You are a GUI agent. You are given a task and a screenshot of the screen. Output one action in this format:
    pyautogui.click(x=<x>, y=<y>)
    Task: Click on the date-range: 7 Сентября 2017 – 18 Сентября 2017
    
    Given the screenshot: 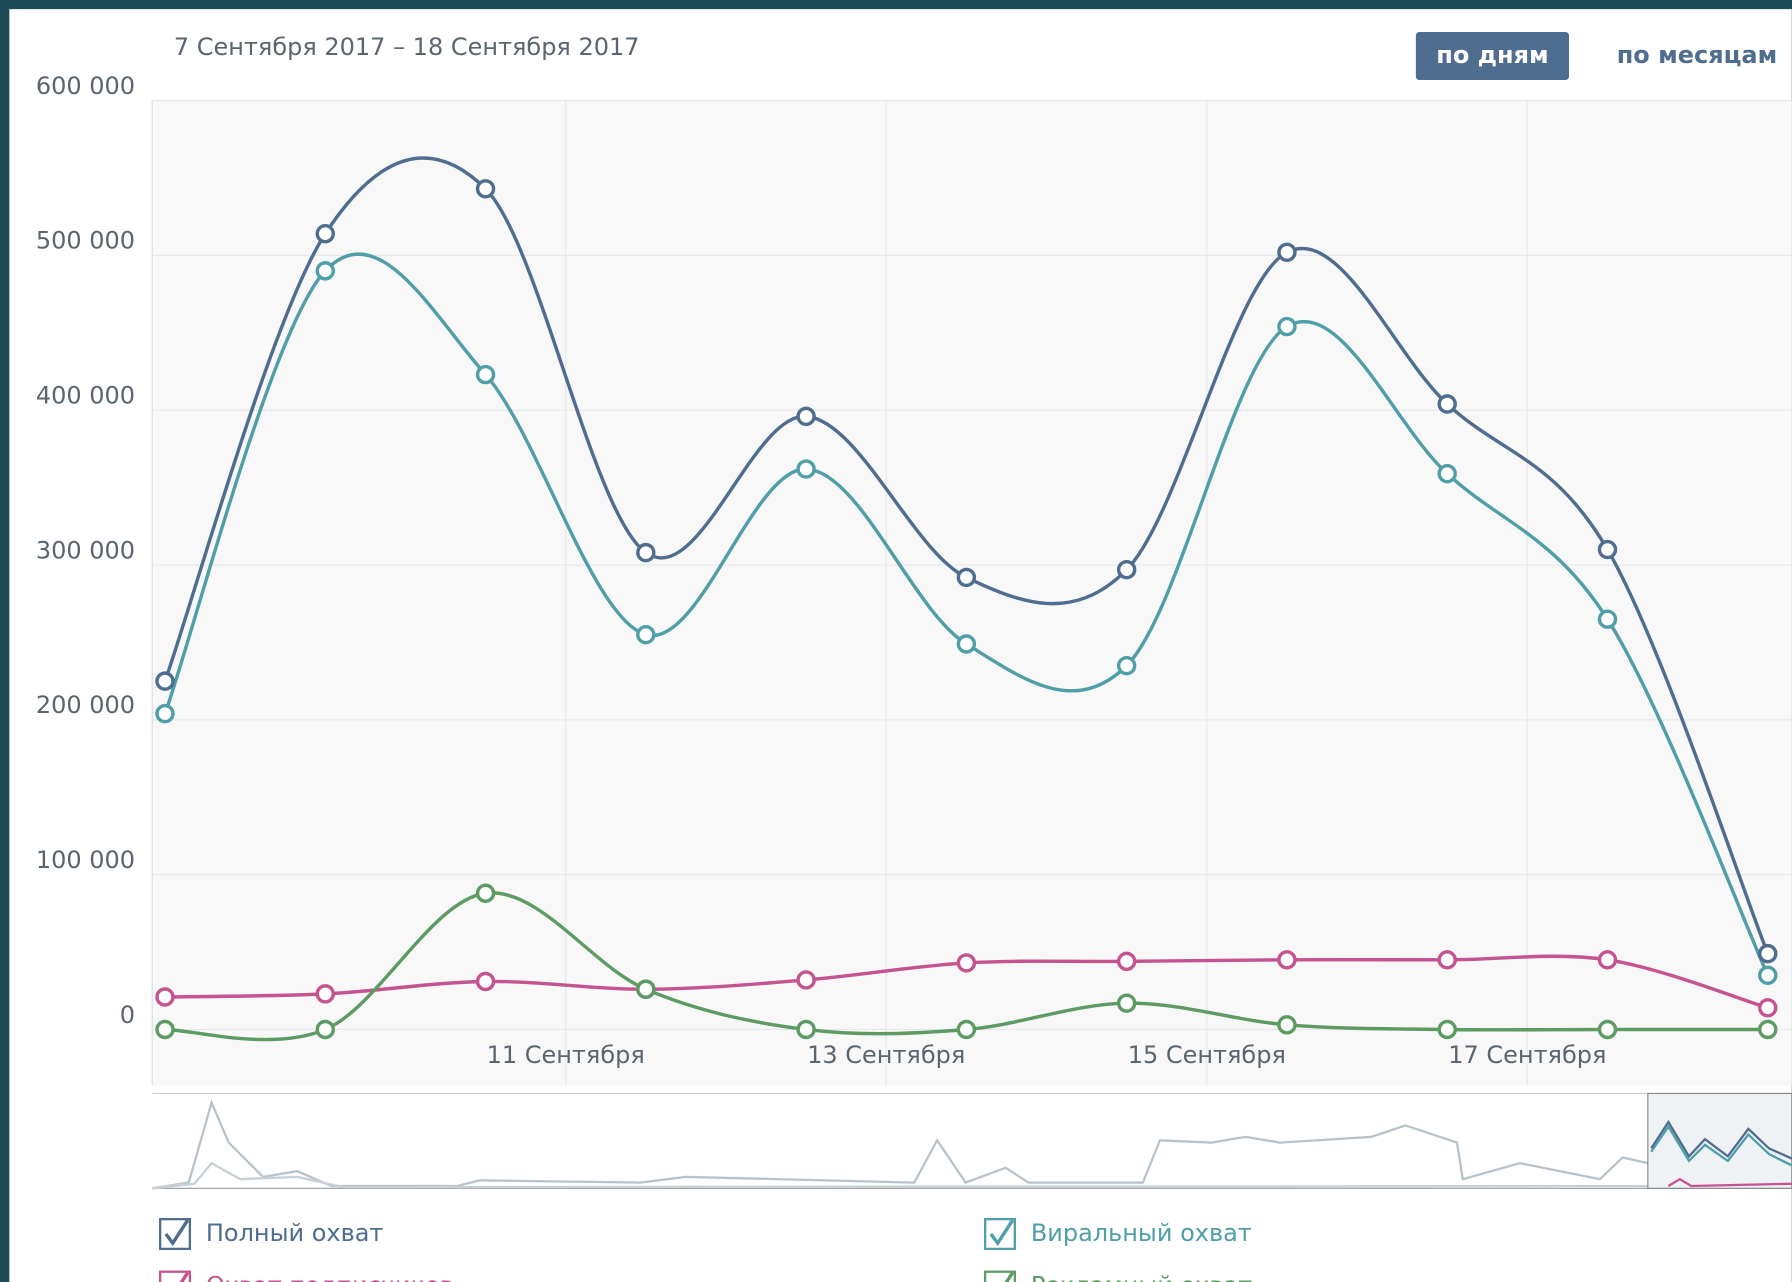 What is the action you would take?
    pyautogui.click(x=407, y=47)
    